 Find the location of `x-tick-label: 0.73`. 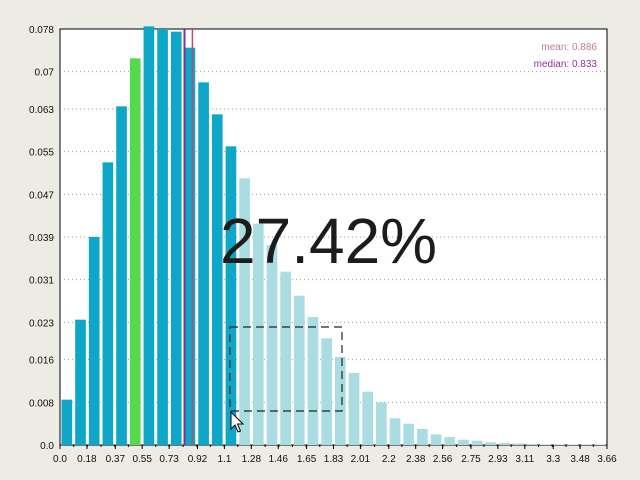

x-tick-label: 0.73 is located at coordinates (169, 459).